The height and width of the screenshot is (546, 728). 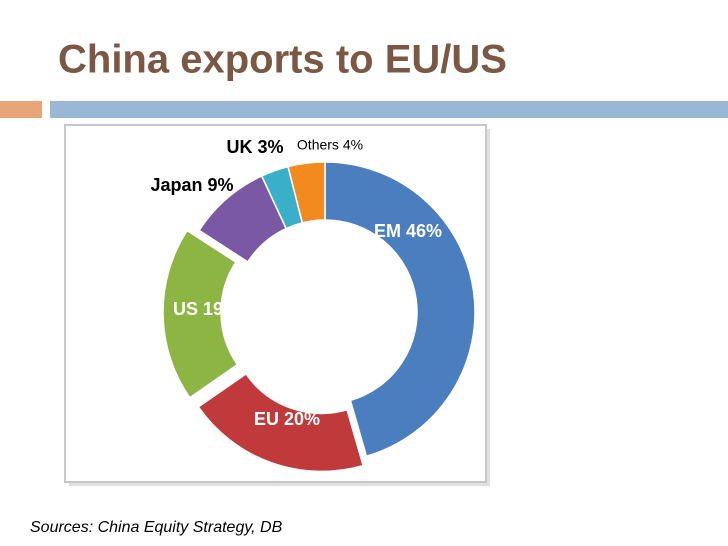 I want to click on slice-label: UK 3%, so click(x=254, y=147).